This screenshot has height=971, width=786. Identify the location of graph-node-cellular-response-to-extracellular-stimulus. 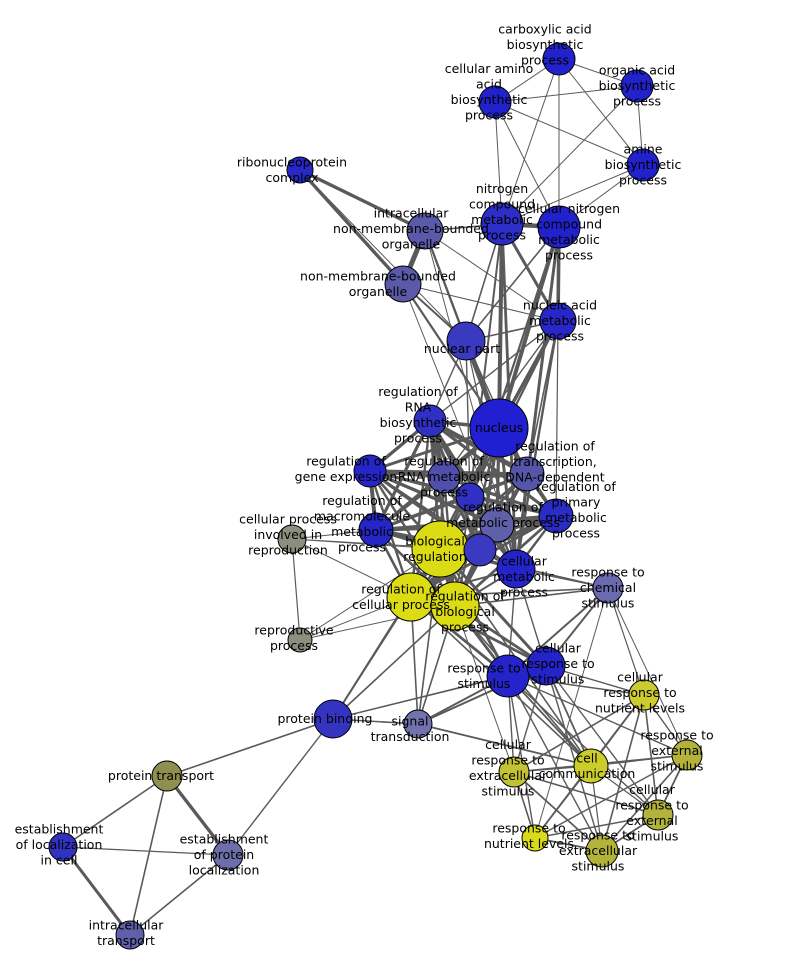
(514, 772).